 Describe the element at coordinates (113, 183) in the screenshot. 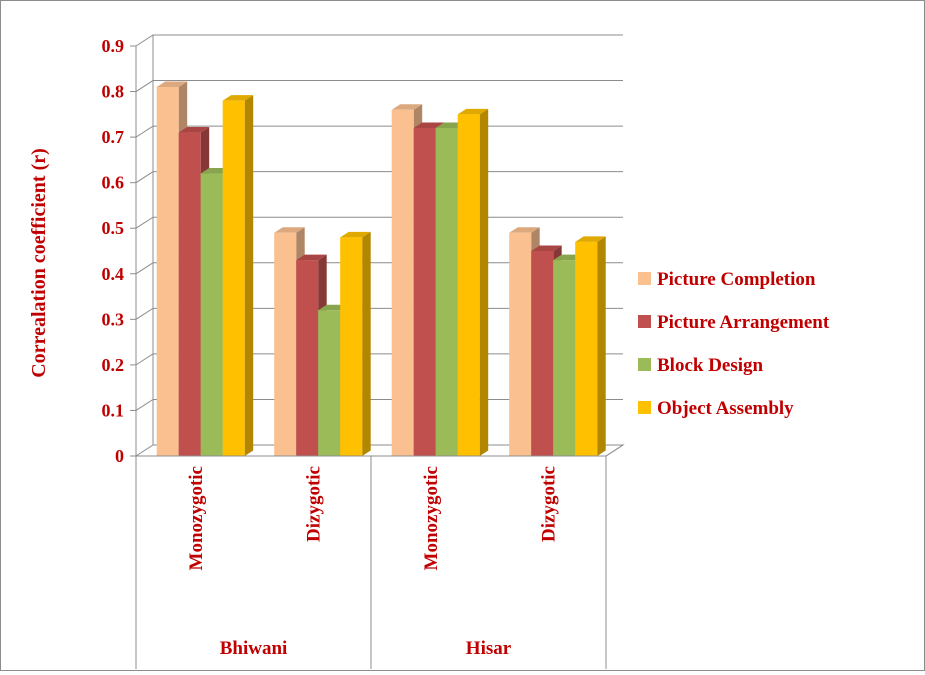

I see `y-tick-label: 0.6` at that location.